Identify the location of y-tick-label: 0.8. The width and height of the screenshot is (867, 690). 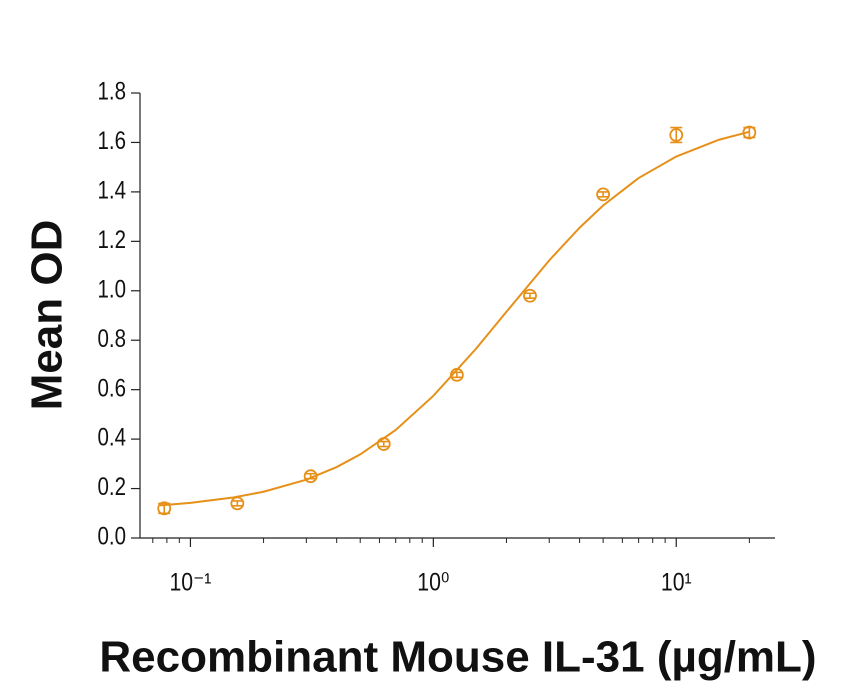
(112, 338).